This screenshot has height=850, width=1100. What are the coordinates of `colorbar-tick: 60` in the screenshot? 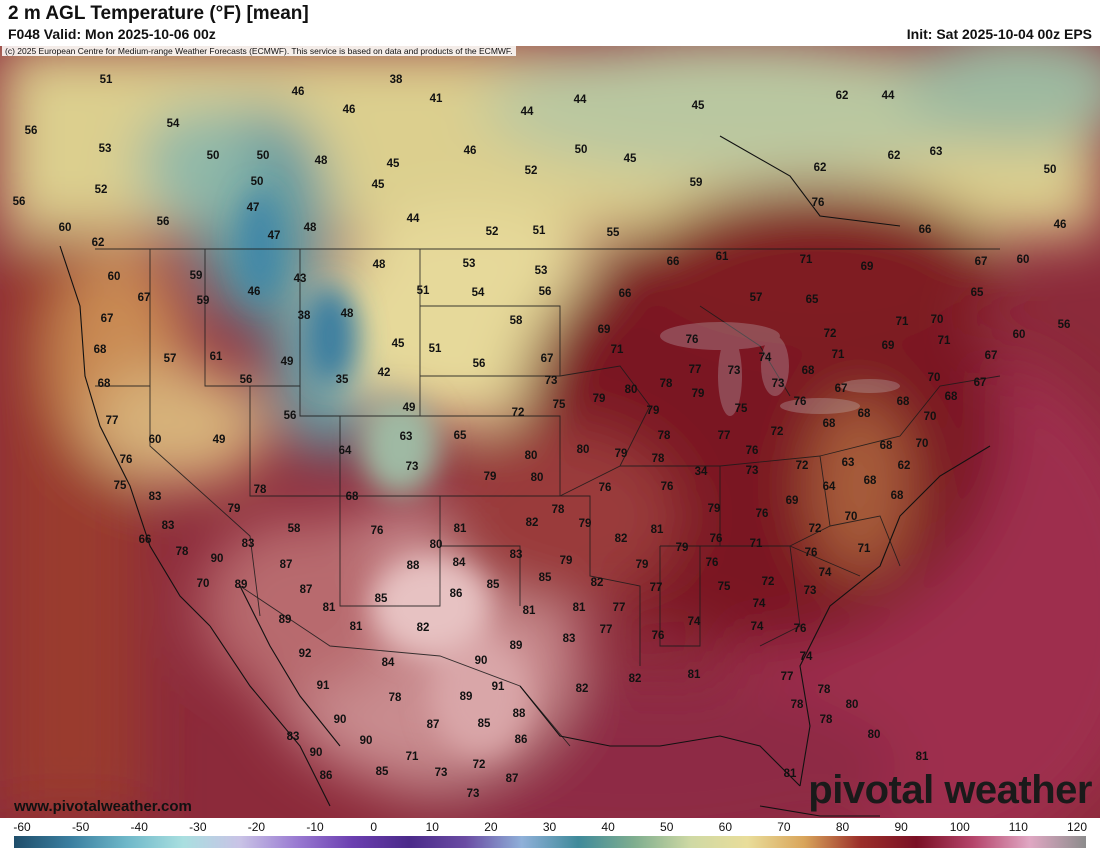 It's located at (725, 827).